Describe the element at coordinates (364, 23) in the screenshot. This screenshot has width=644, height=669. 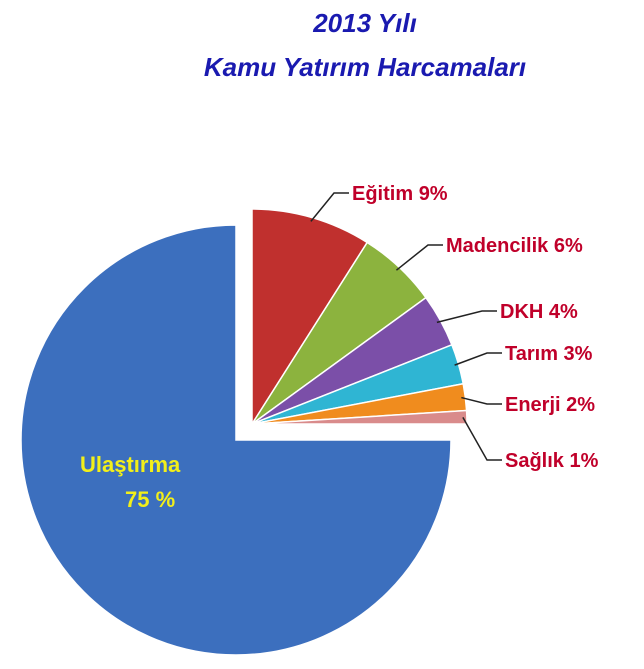
I see `chart-title: 2013 Yılı` at that location.